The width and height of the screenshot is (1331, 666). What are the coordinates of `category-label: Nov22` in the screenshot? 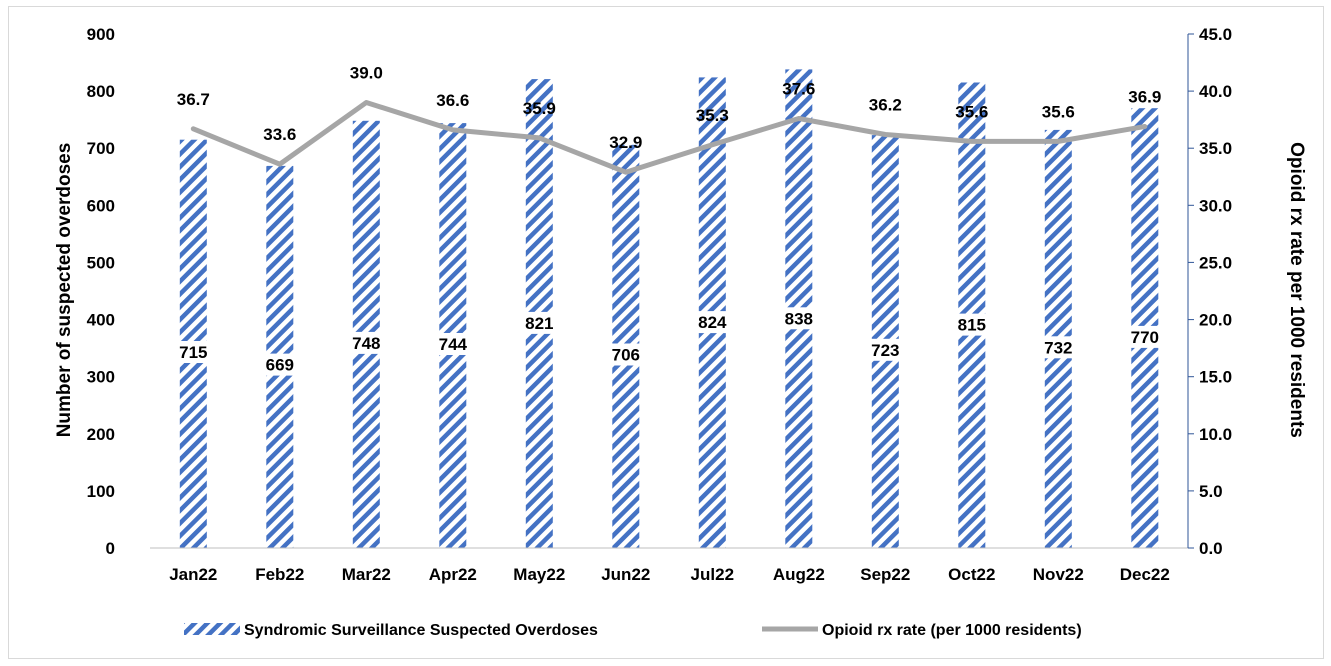 It's located at (1058, 574).